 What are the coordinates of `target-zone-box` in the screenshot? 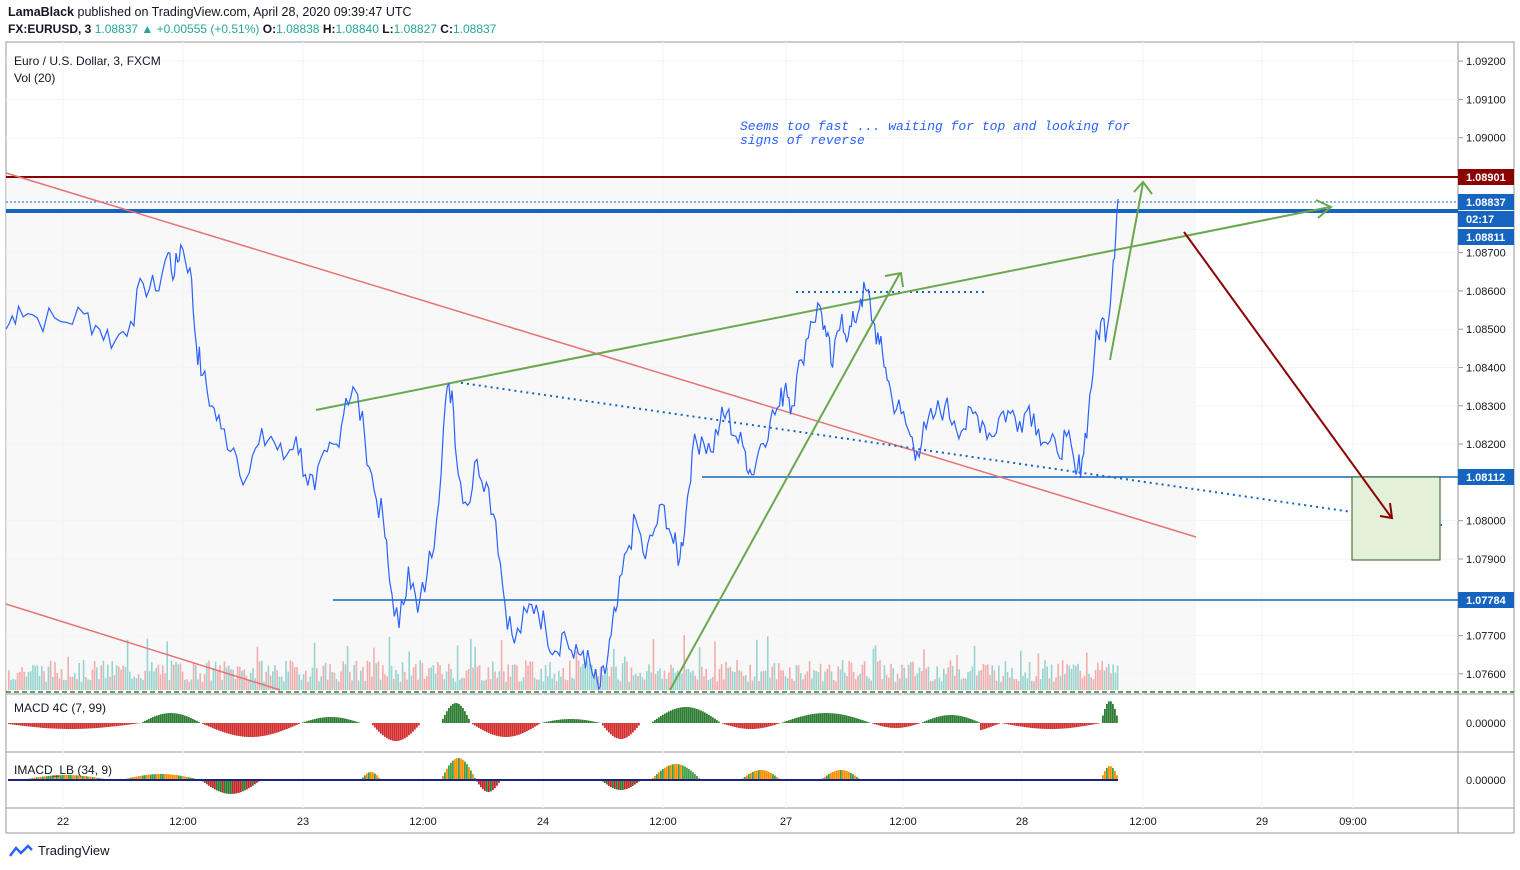 It's located at (1396, 518).